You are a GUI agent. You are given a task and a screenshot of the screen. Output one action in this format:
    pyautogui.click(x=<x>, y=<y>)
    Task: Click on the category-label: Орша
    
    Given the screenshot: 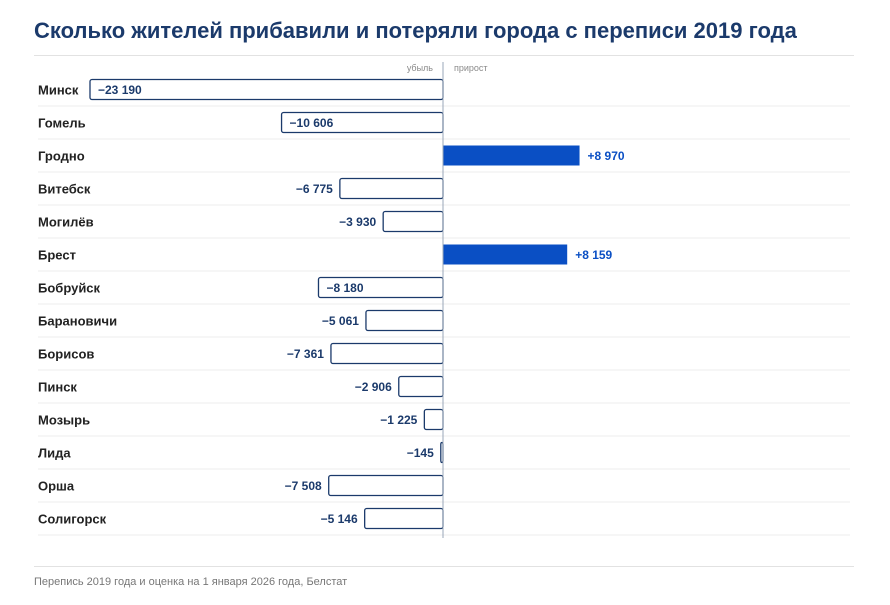 What is the action you would take?
    pyautogui.click(x=56, y=486)
    